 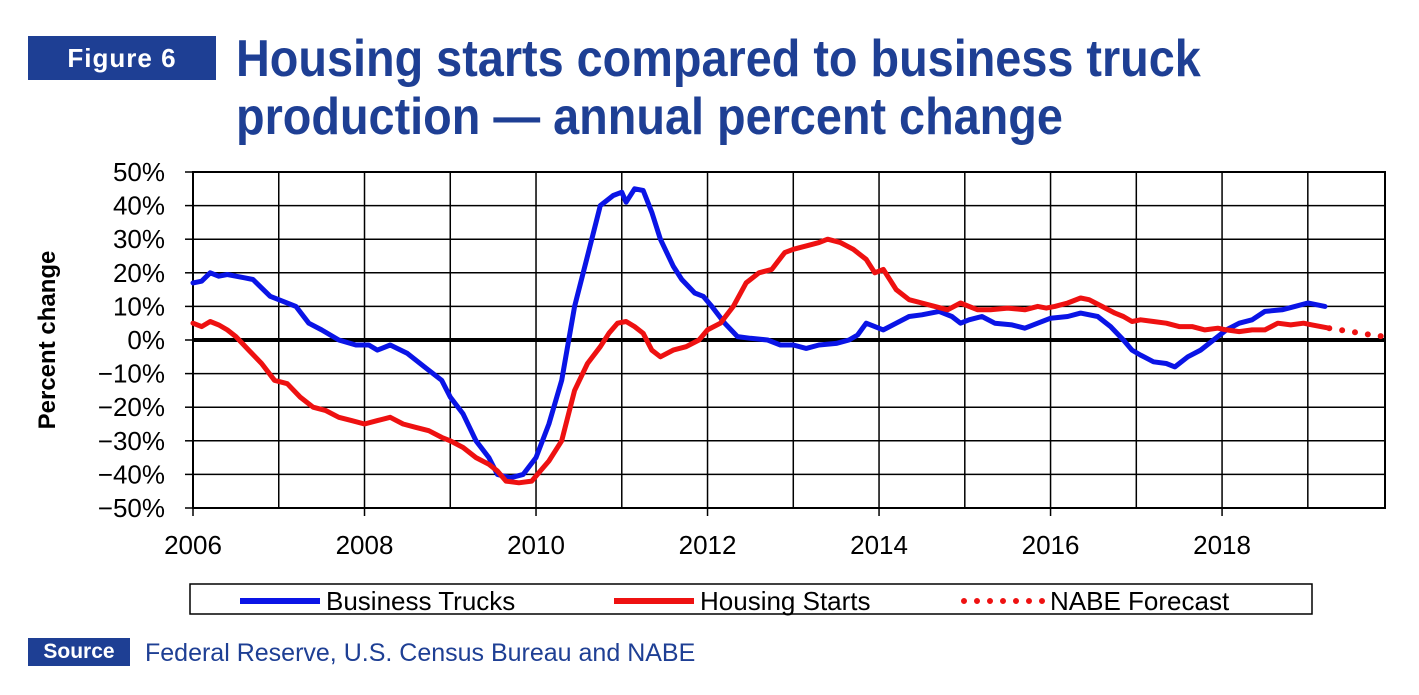 What do you see at coordinates (785, 601) in the screenshot?
I see `legend-label-housing: Housing Starts` at bounding box center [785, 601].